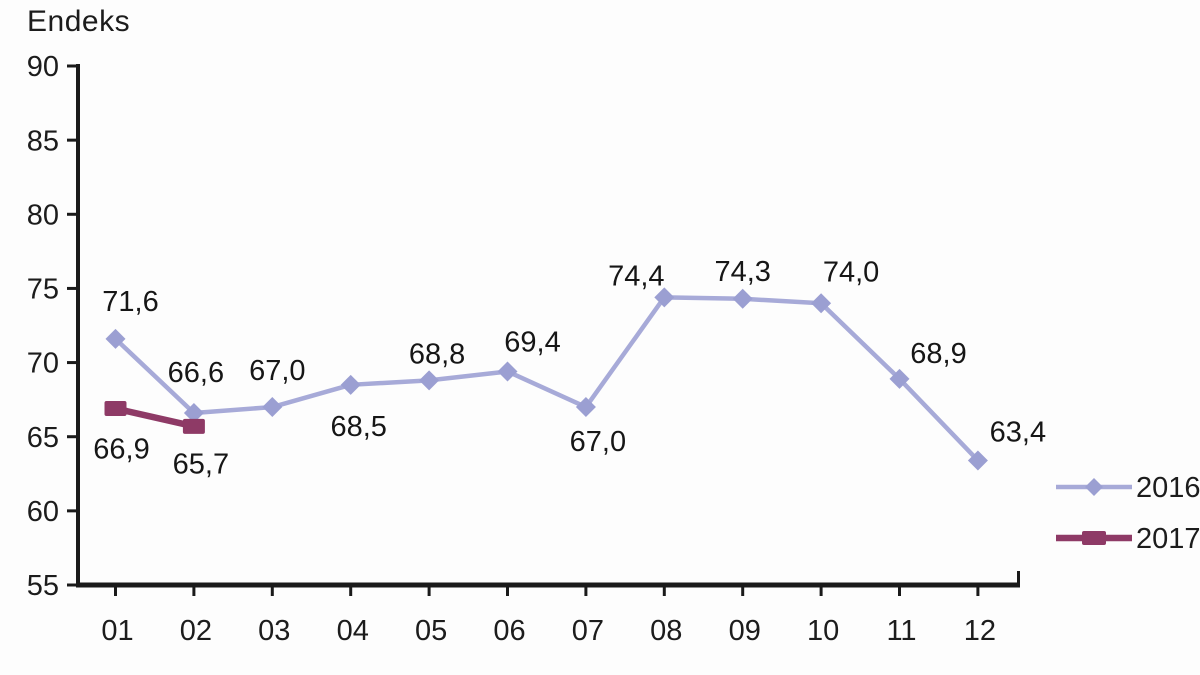  Describe the element at coordinates (353, 631) in the screenshot. I see `x-tick-label: 04` at that location.